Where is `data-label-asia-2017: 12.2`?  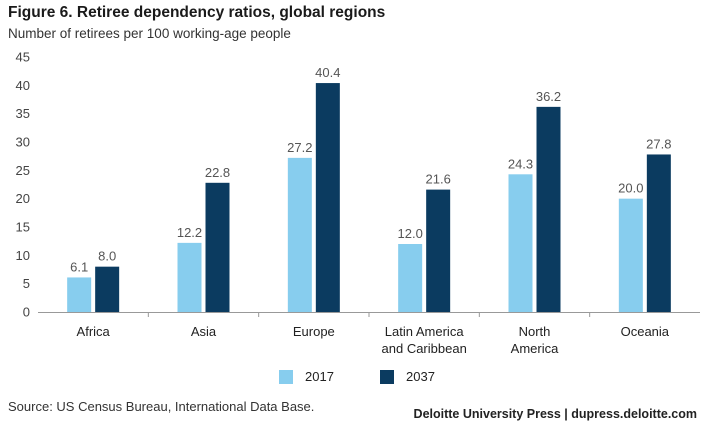
data-label-asia-2017: 12.2 is located at coordinates (189, 232).